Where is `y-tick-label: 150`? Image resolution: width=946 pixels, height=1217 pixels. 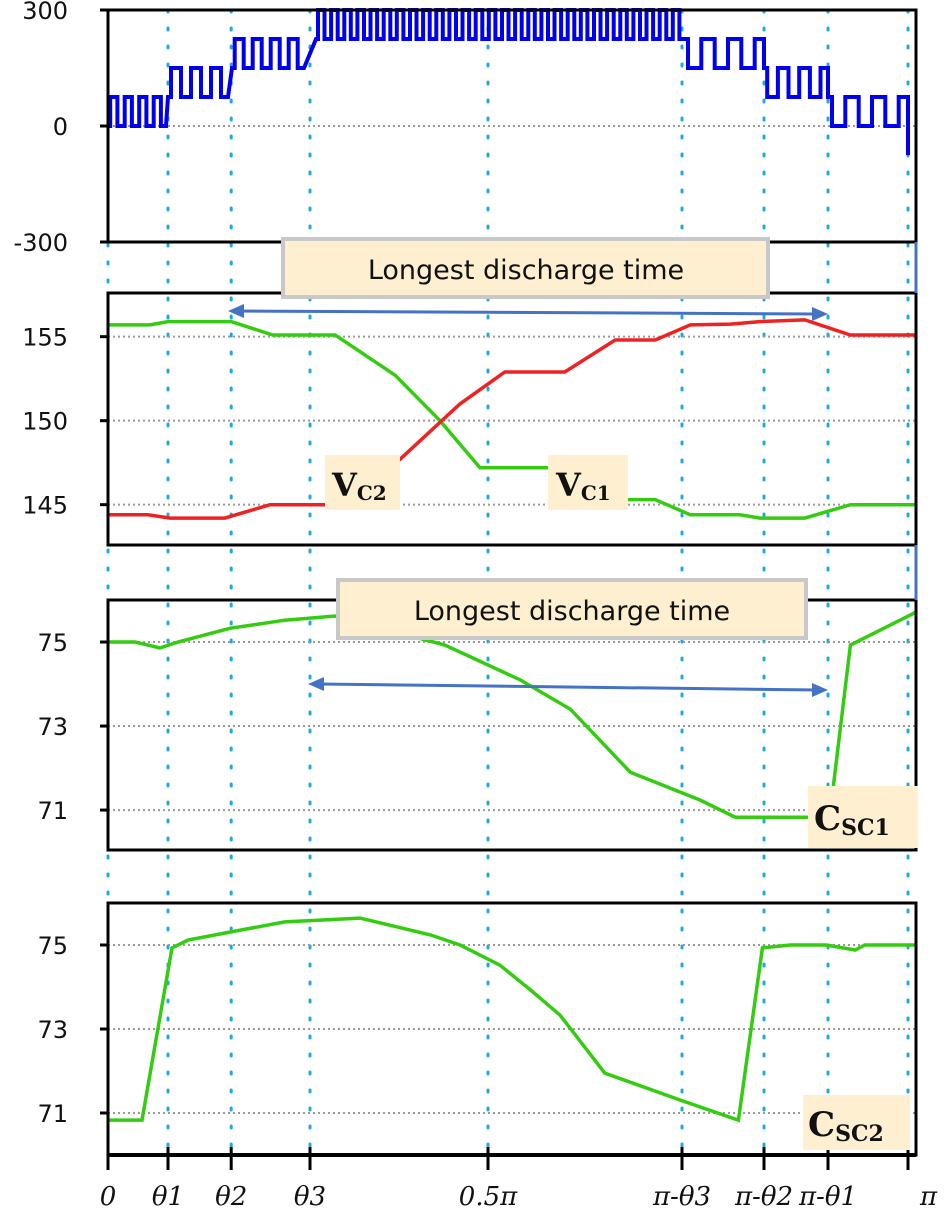
y-tick-label: 150 is located at coordinates (45, 422).